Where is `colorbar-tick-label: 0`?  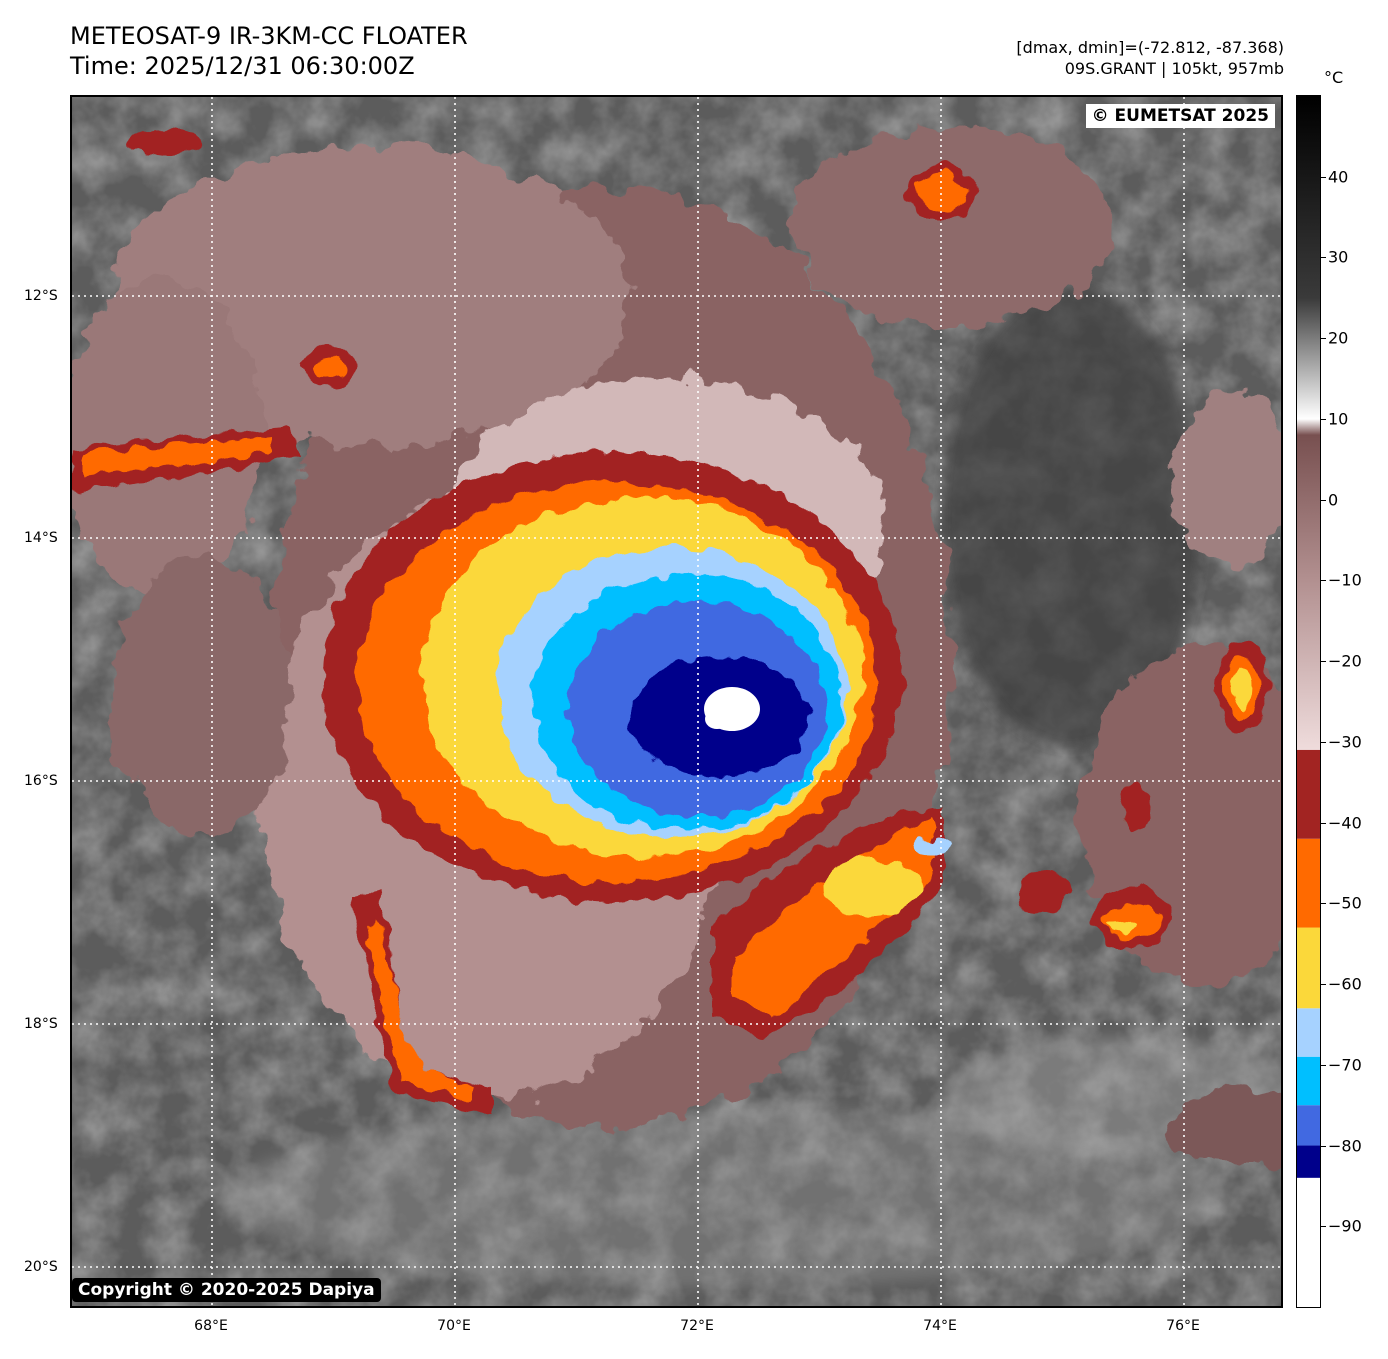 colorbar-tick-label: 0 is located at coordinates (1333, 500).